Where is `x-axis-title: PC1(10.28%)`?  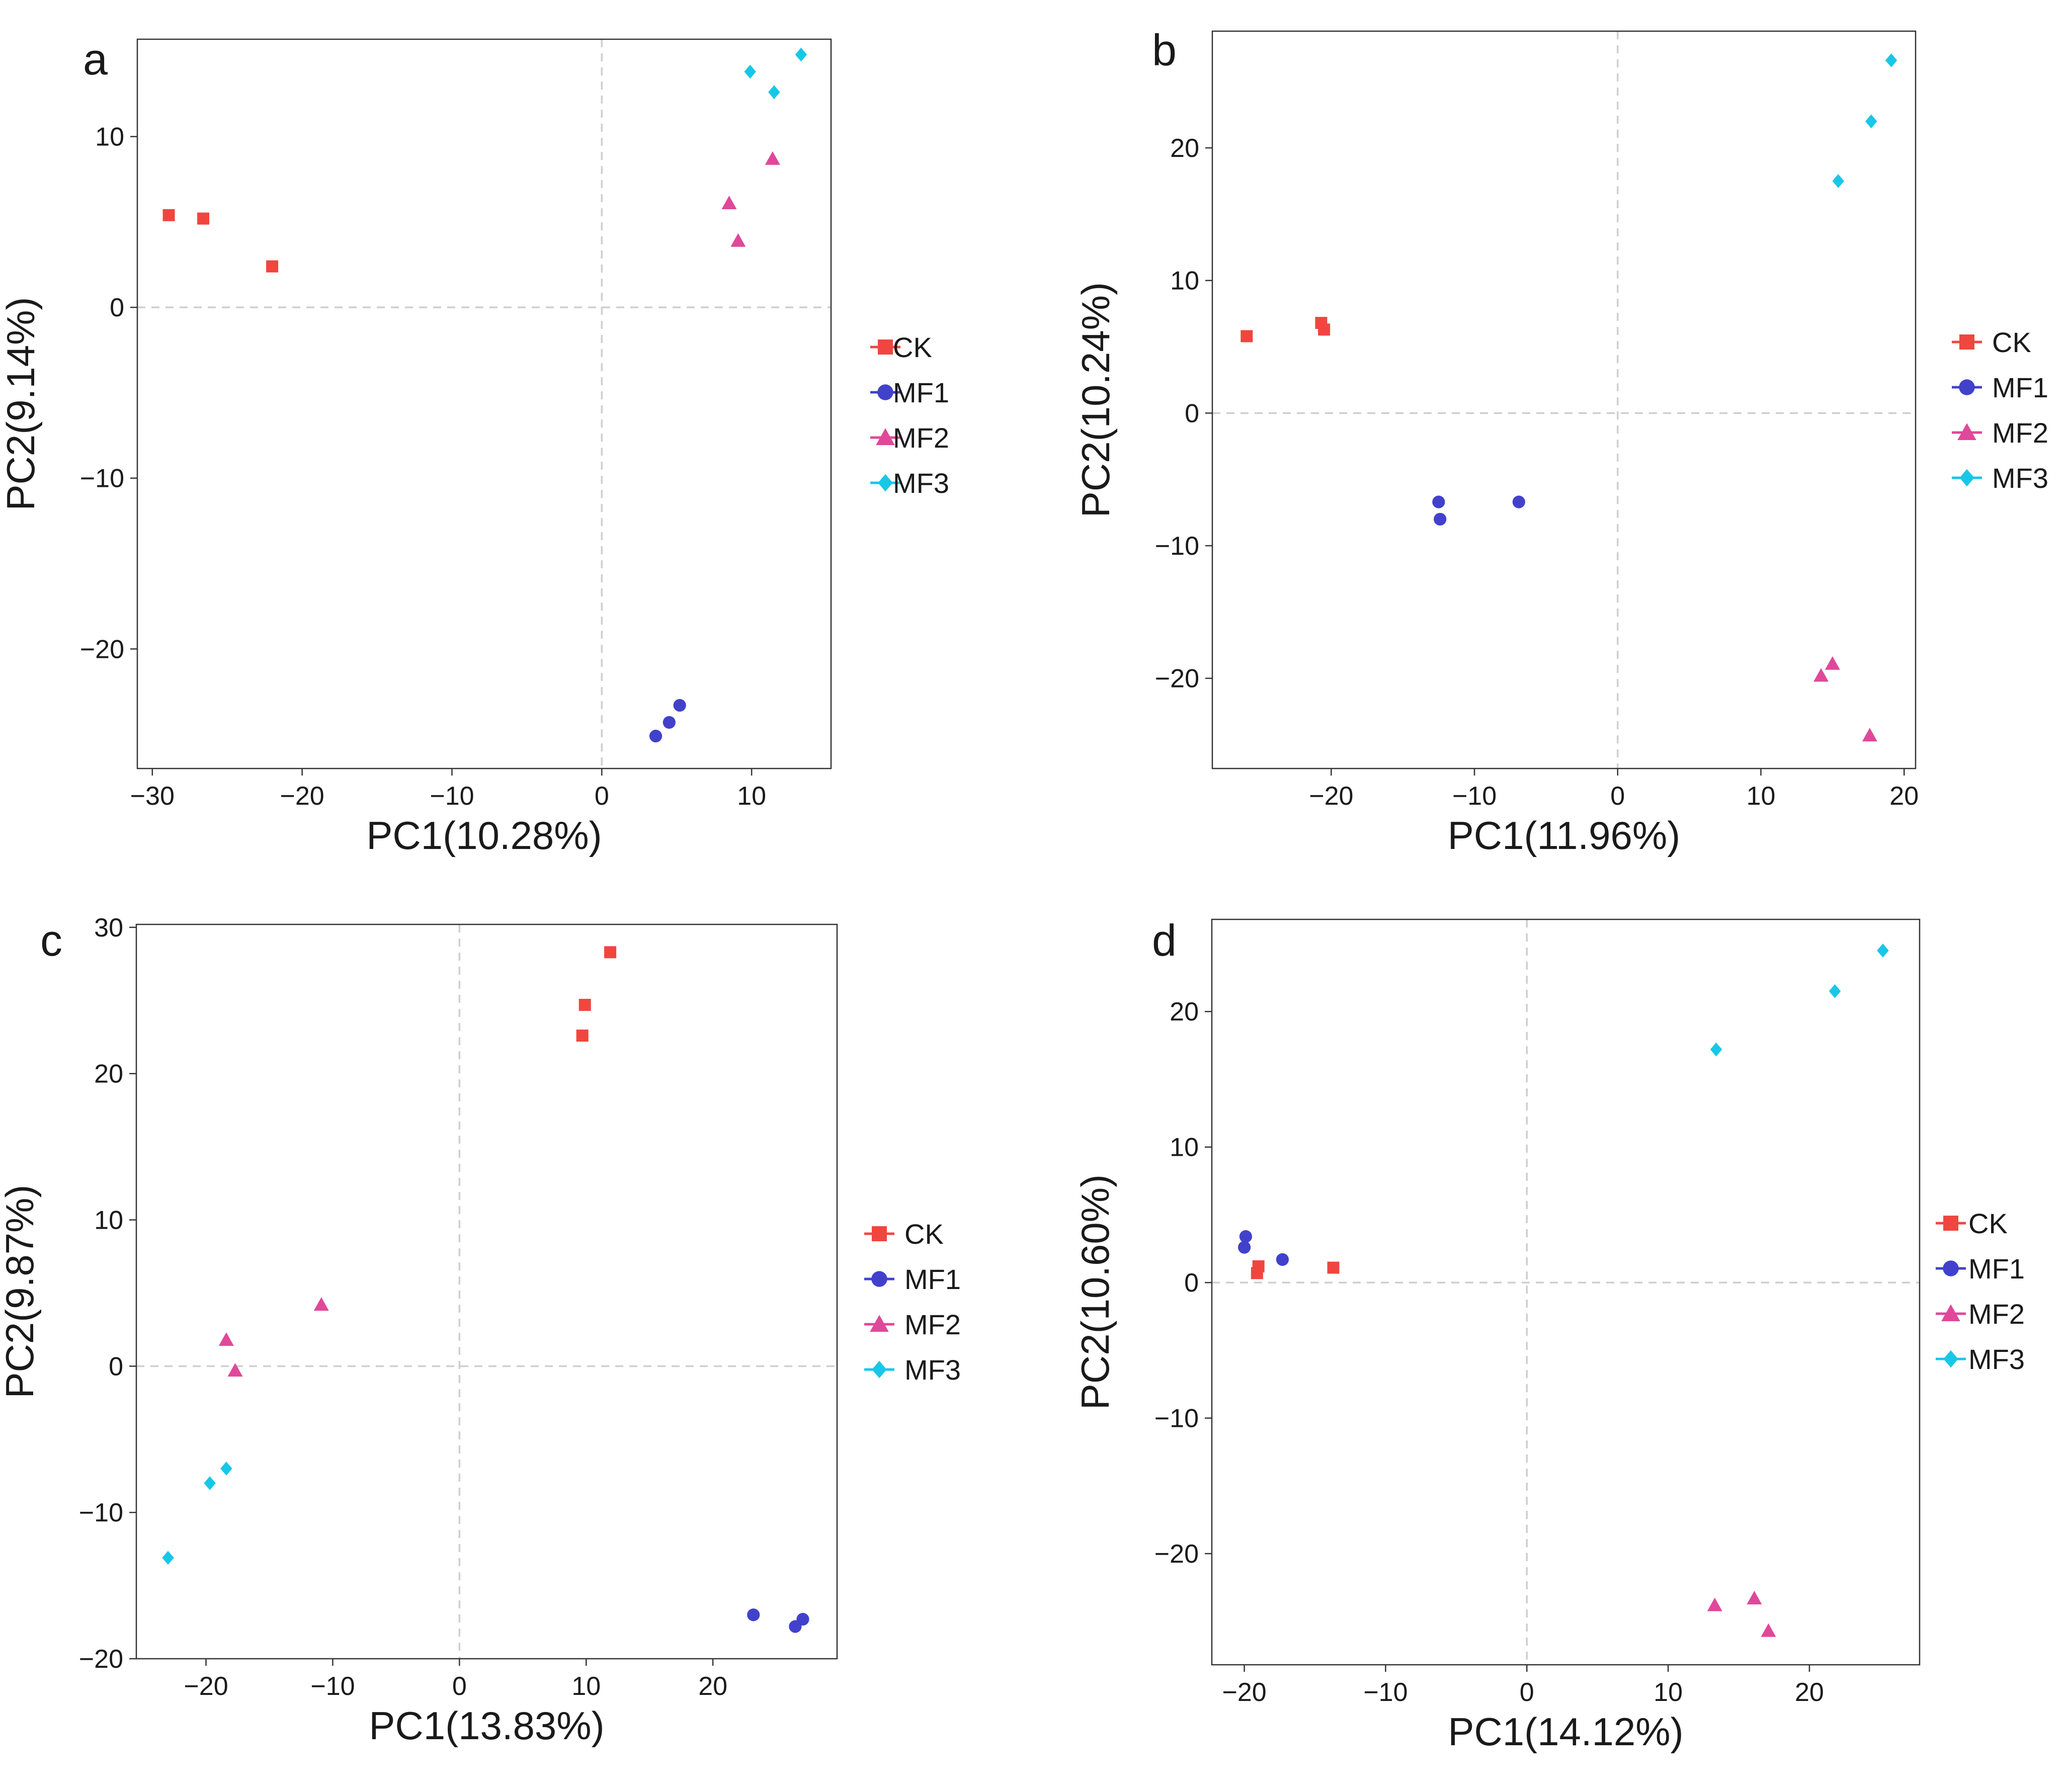
x-axis-title: PC1(10.28%) is located at coordinates (484, 835).